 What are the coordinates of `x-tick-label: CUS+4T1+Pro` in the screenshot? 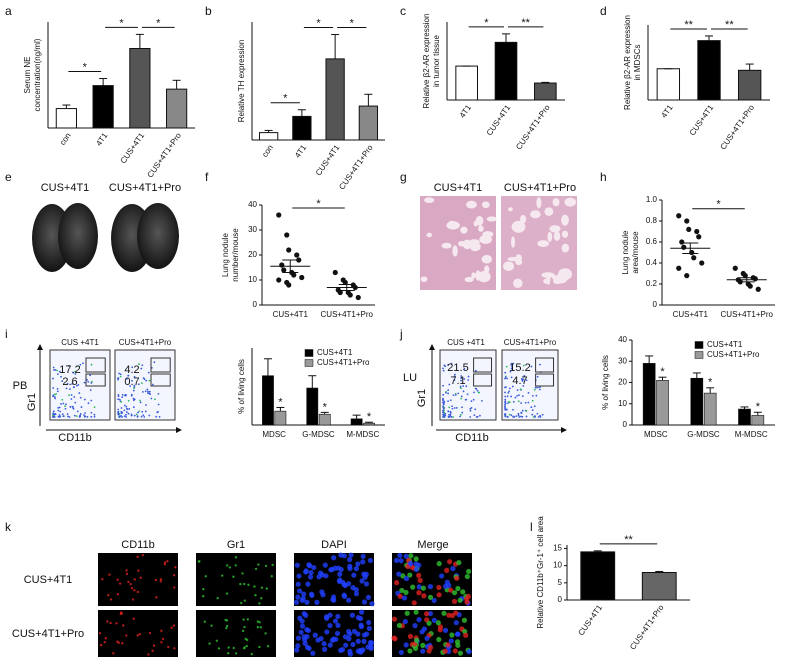 It's located at (747, 314).